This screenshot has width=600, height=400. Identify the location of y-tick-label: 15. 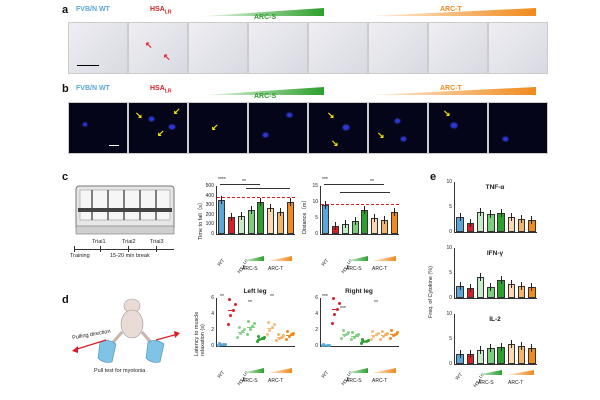
(315, 186).